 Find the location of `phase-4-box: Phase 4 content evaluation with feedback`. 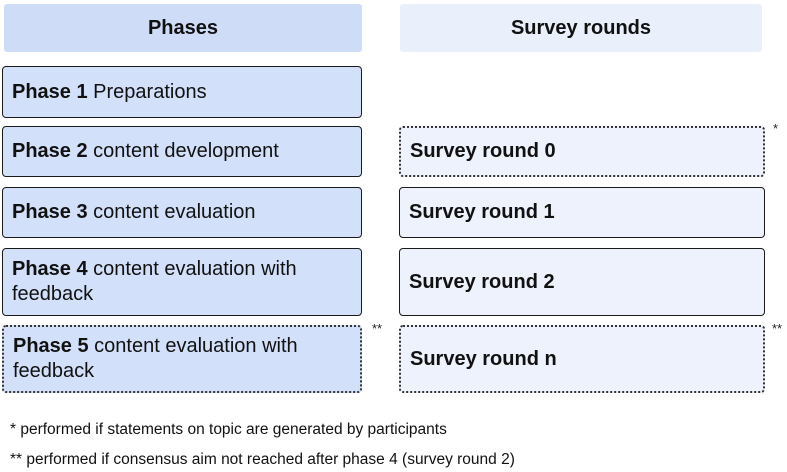

phase-4-box: Phase 4 content evaluation with feedback is located at coordinates (182, 282).